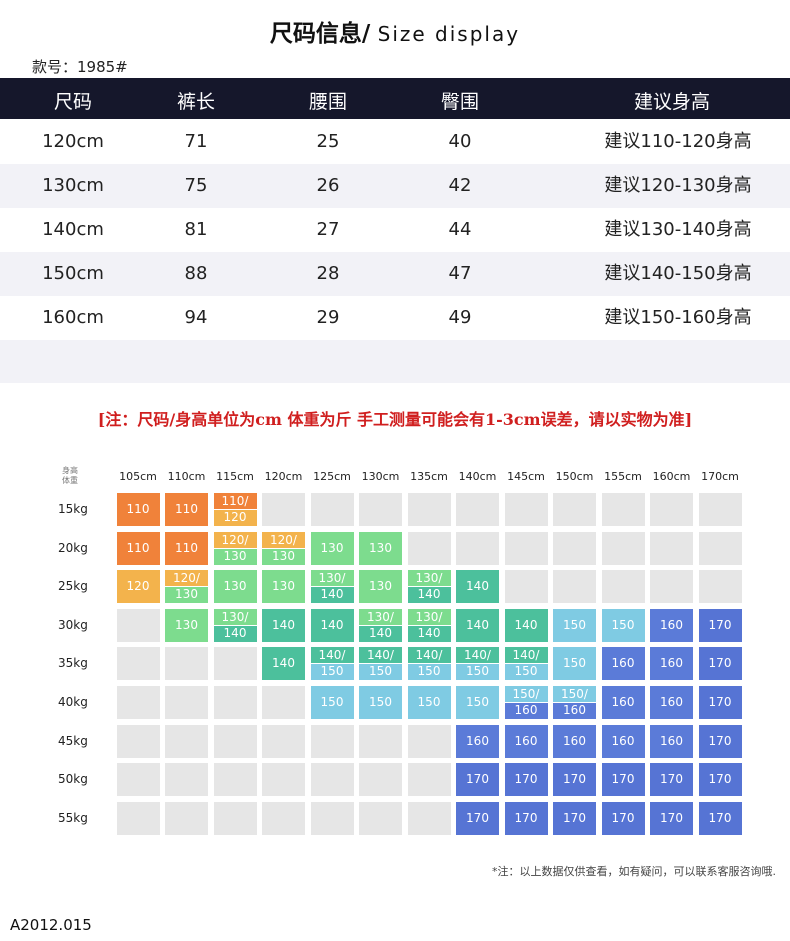 This screenshot has height=941, width=790. I want to click on col-size: 尺码, so click(73, 102).